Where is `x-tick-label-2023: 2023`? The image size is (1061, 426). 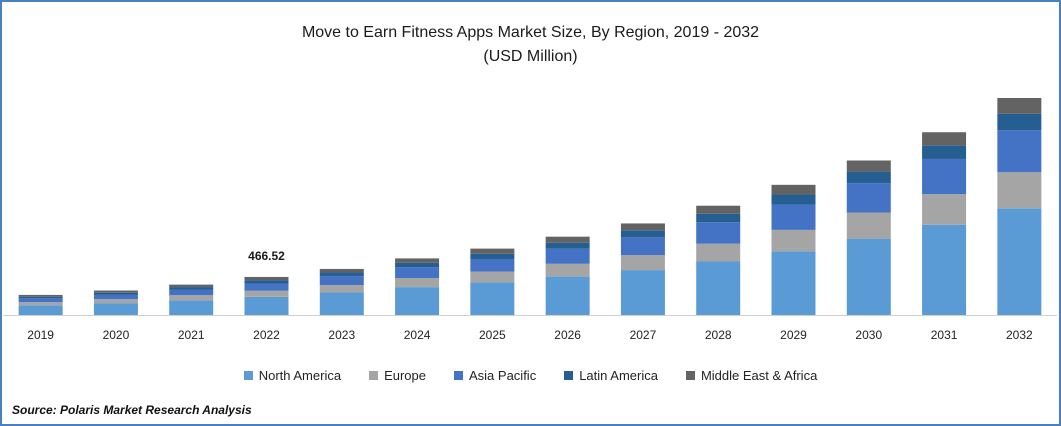 x-tick-label-2023: 2023 is located at coordinates (341, 335).